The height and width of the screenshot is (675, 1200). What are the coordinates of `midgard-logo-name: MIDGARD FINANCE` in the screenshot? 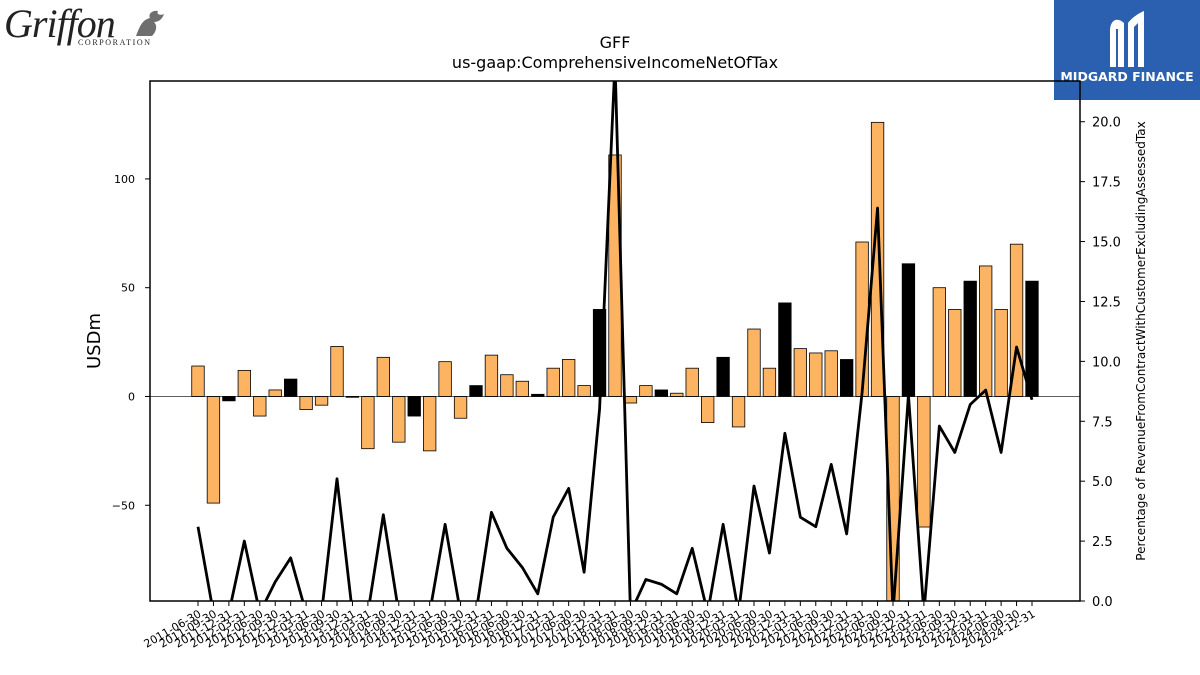 It's located at (1127, 76).